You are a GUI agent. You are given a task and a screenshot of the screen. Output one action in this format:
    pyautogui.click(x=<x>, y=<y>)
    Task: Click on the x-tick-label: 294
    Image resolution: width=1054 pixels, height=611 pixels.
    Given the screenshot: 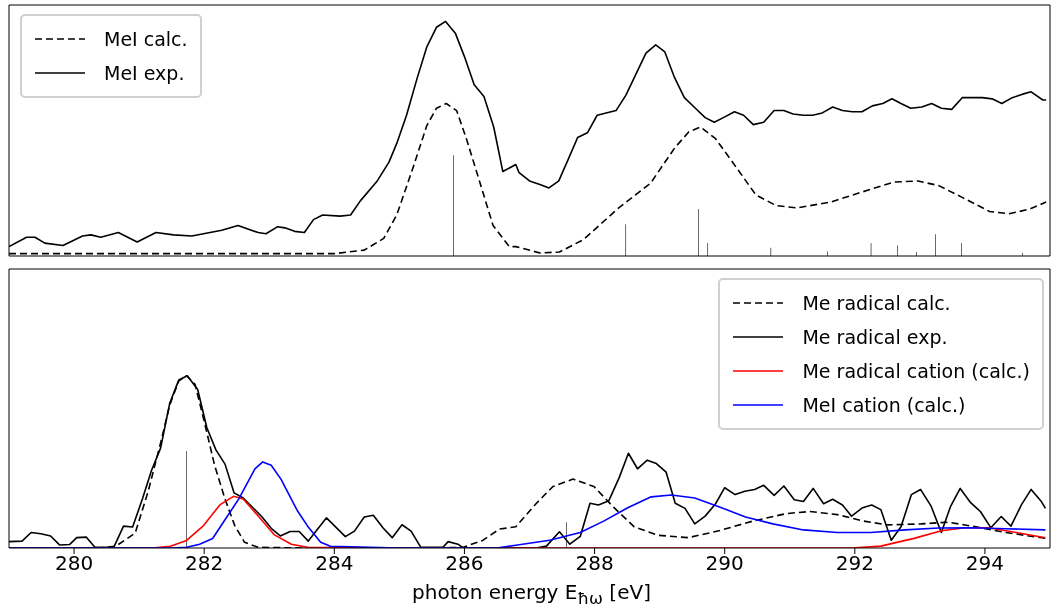 What is the action you would take?
    pyautogui.click(x=985, y=563)
    